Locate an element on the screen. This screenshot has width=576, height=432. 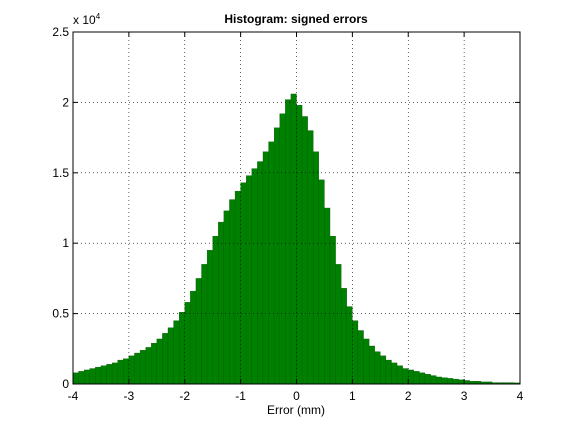
x-tick-label: -4 is located at coordinates (73, 396).